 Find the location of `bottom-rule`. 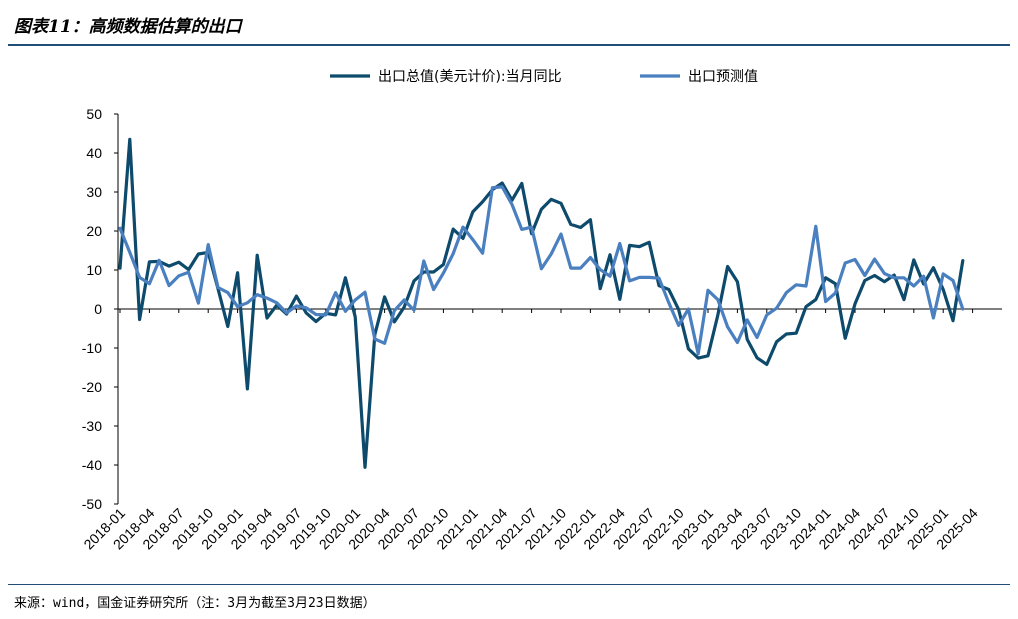

bottom-rule is located at coordinates (509, 584).